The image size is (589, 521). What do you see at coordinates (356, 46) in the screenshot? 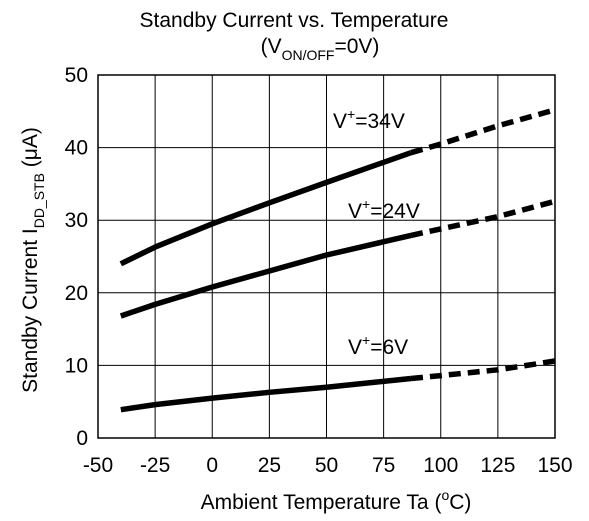
I see `subtitle-close: =0V)` at bounding box center [356, 46].